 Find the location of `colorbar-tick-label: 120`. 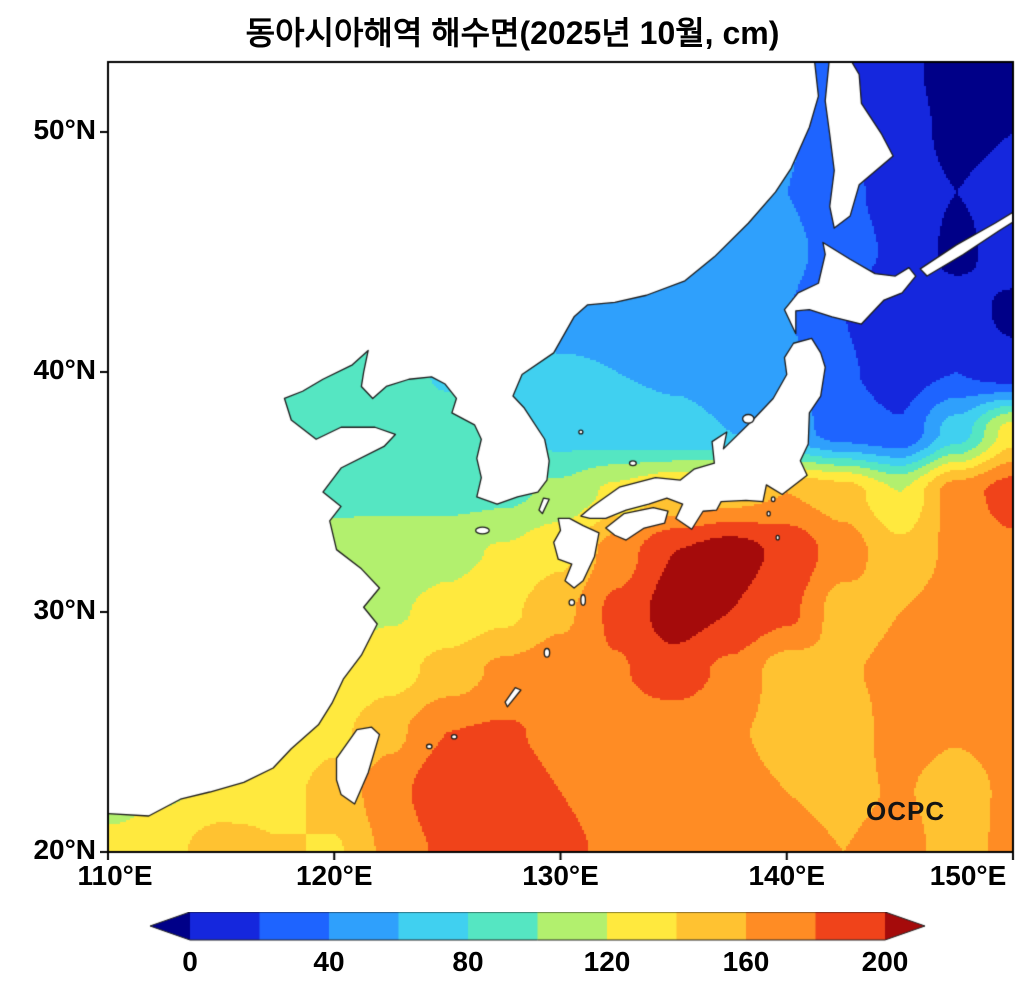

colorbar-tick-label: 120 is located at coordinates (607, 961).